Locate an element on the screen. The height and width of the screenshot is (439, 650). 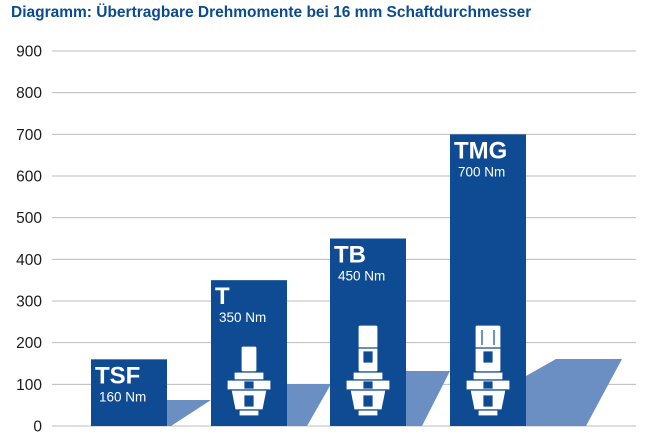
tool-holder-icon-t is located at coordinates (249, 381).